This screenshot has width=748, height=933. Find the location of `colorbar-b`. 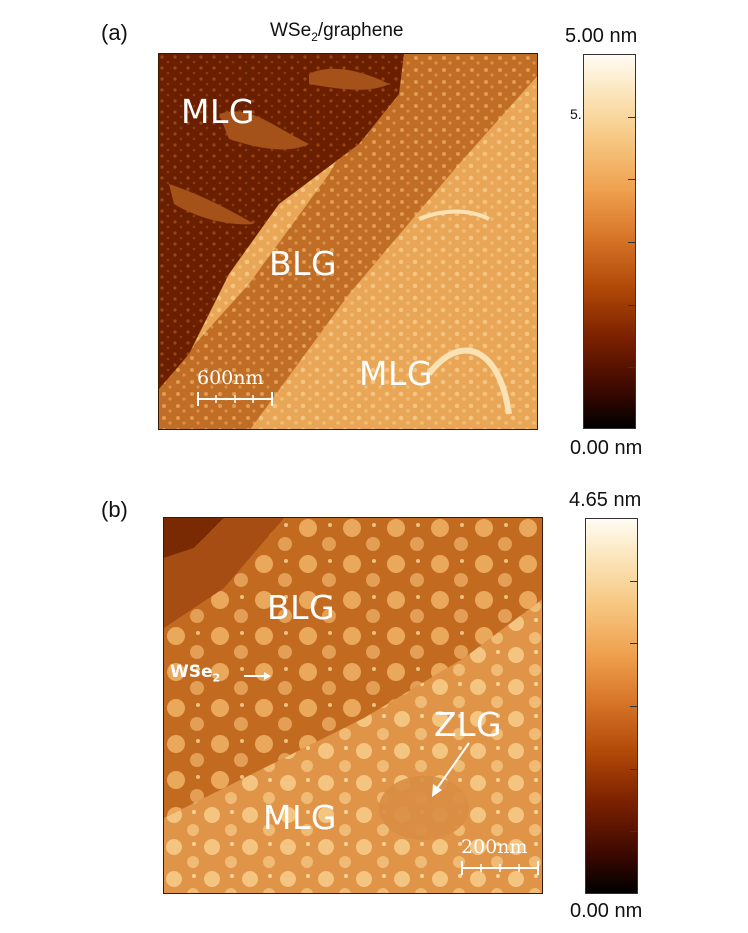

colorbar-b is located at coordinates (611, 706).